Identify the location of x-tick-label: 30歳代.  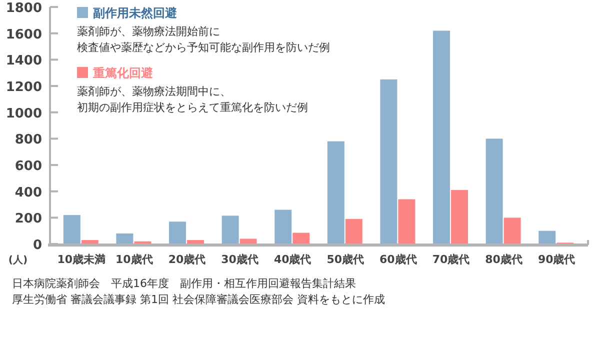
(239, 259).